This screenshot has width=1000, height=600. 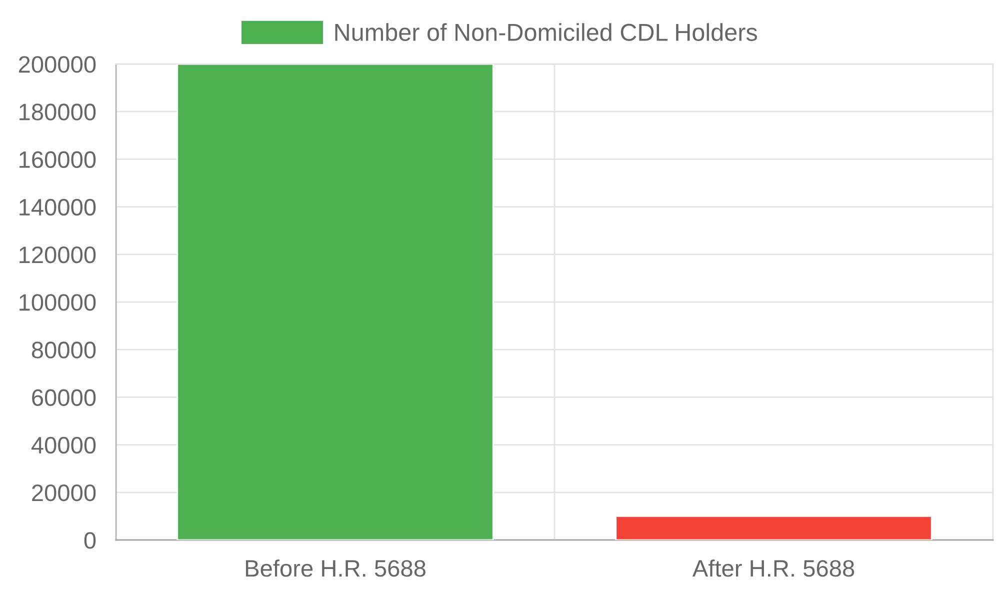 I want to click on x-tick-label: After H.R. 5688, so click(x=773, y=568).